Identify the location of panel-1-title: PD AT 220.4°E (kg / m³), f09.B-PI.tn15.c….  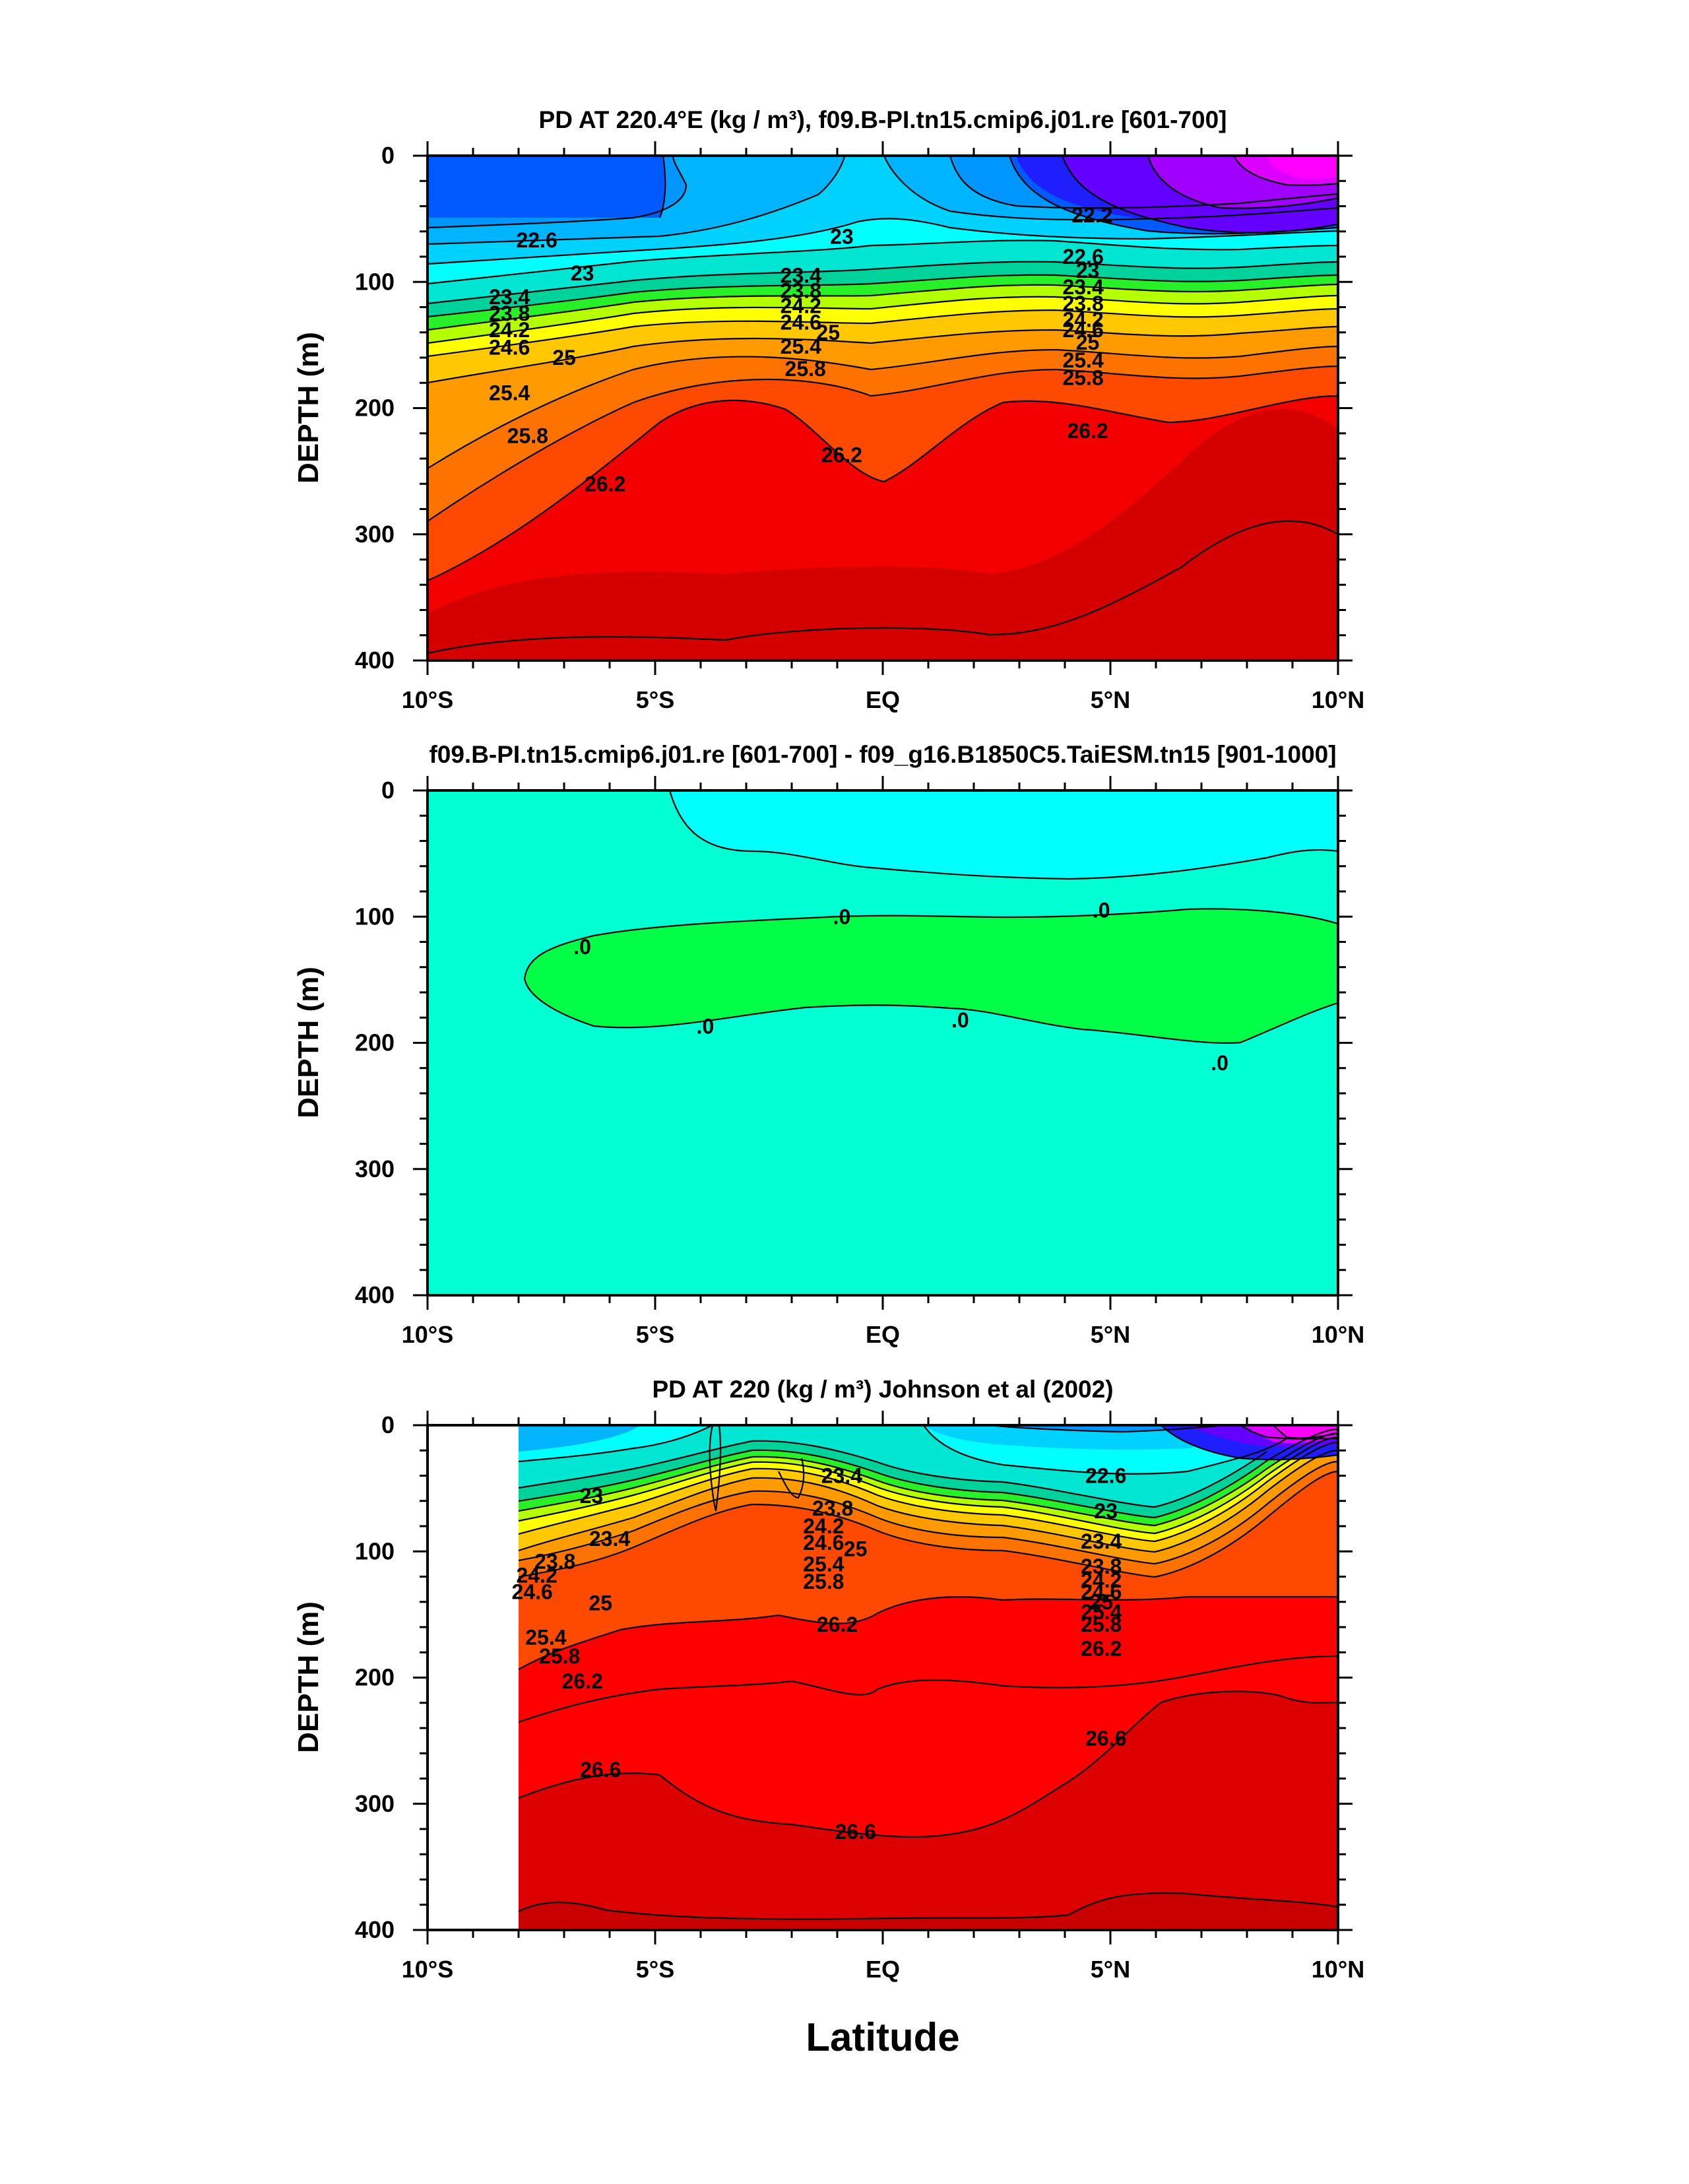
(883, 119).